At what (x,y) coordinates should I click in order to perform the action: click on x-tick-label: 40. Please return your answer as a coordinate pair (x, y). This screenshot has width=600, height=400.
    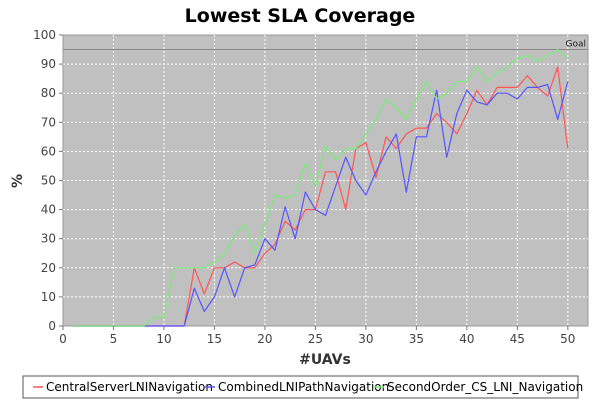
    Looking at the image, I should click on (466, 339).